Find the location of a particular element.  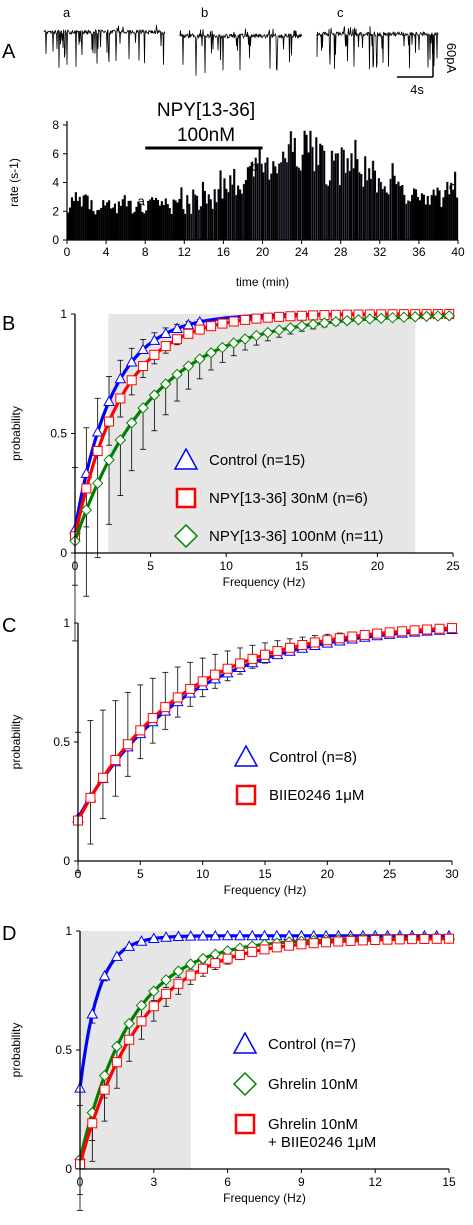

shaded-region is located at coordinates (262, 433).